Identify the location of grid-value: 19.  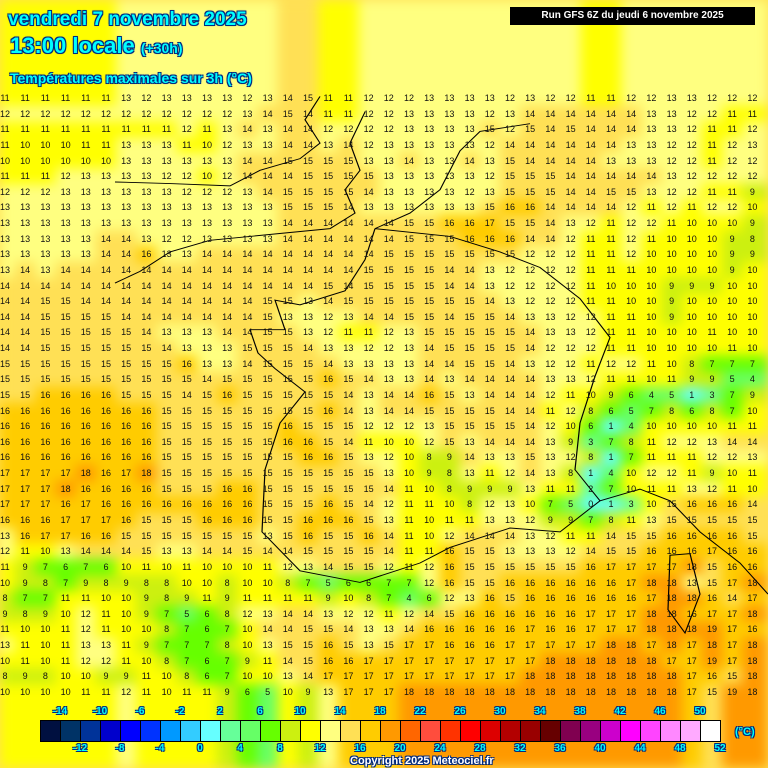
(712, 629).